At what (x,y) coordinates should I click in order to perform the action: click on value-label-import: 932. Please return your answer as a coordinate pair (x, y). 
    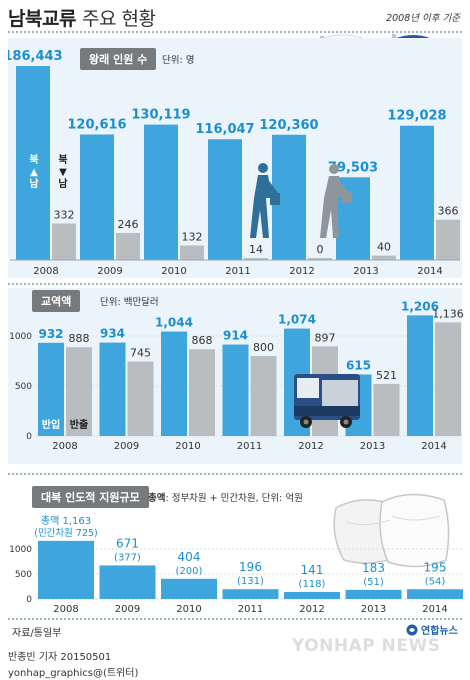
    Looking at the image, I should click on (50, 334).